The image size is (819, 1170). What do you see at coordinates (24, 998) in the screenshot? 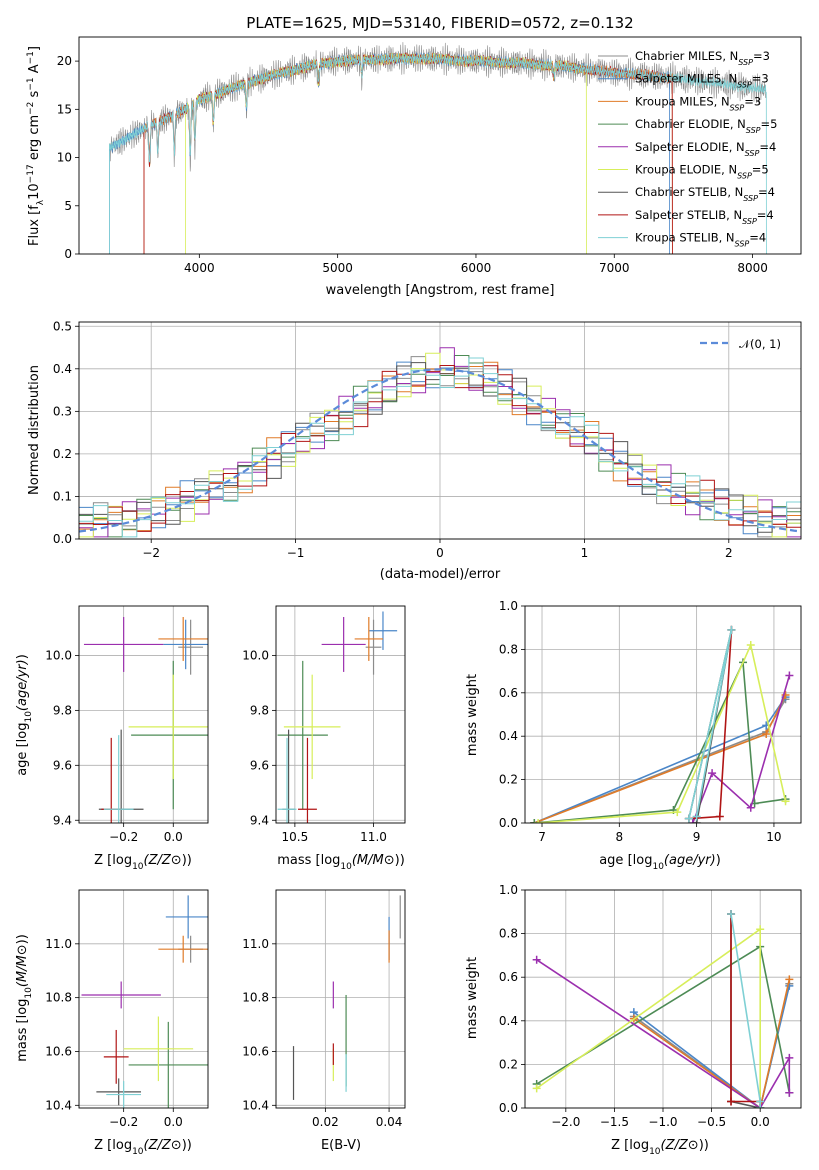
I see `y-axis-label: mass [log10(M/M⊙))` at bounding box center [24, 998].